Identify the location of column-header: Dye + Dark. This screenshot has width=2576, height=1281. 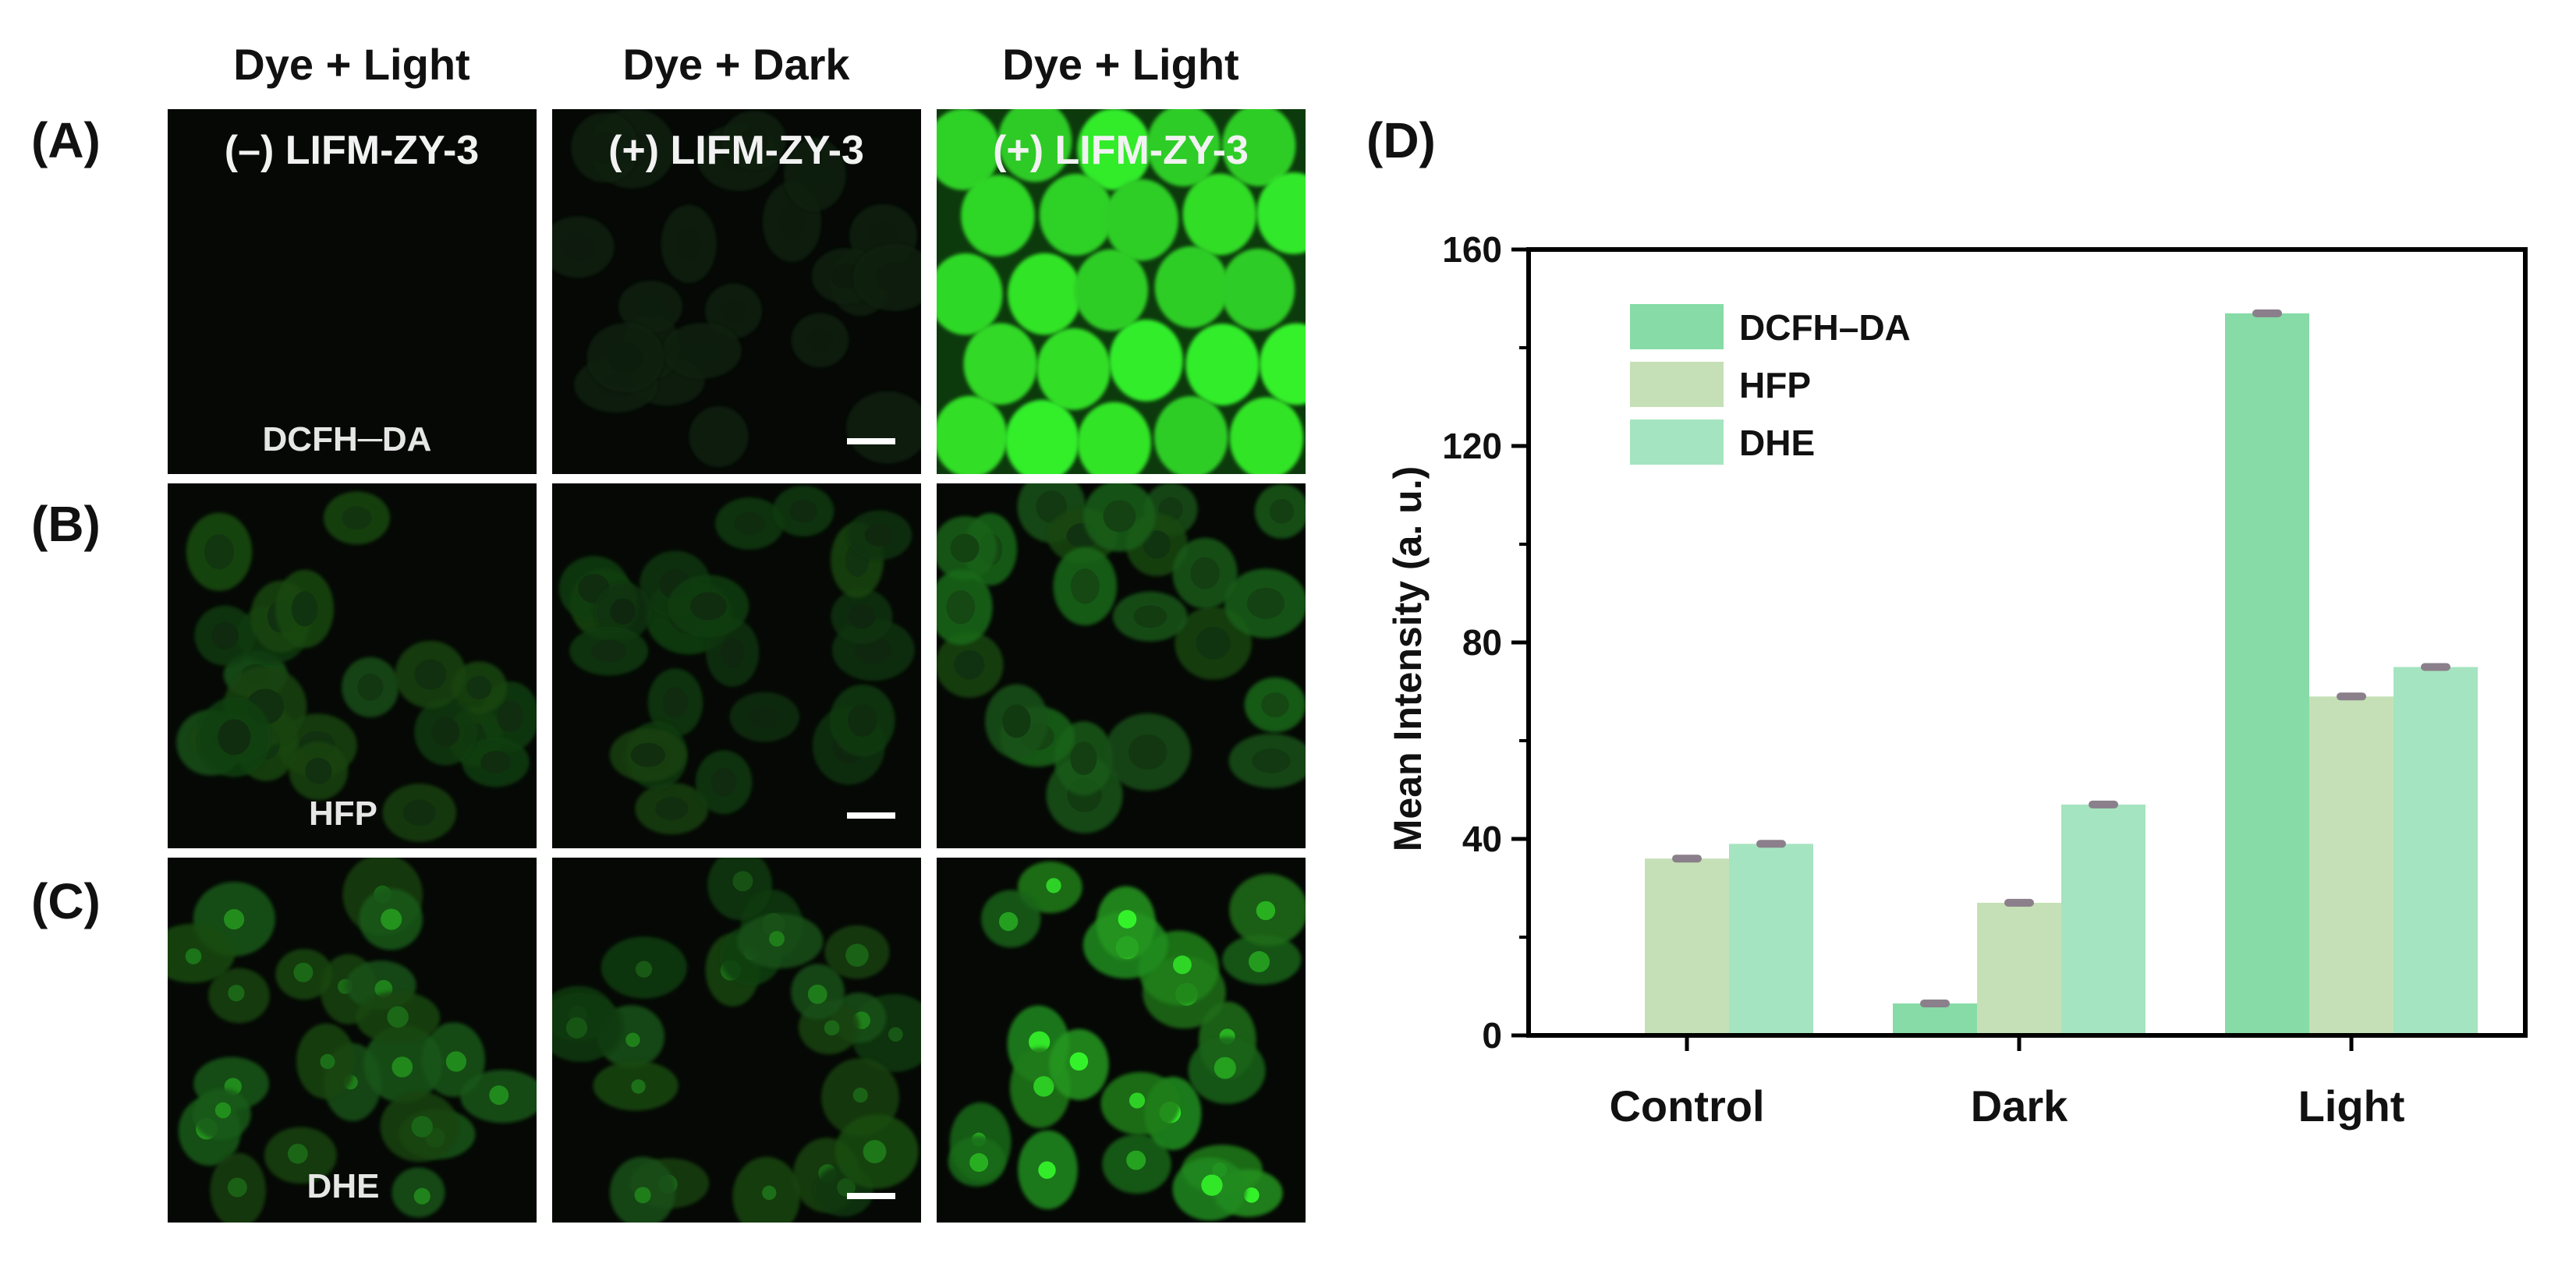
(736, 64).